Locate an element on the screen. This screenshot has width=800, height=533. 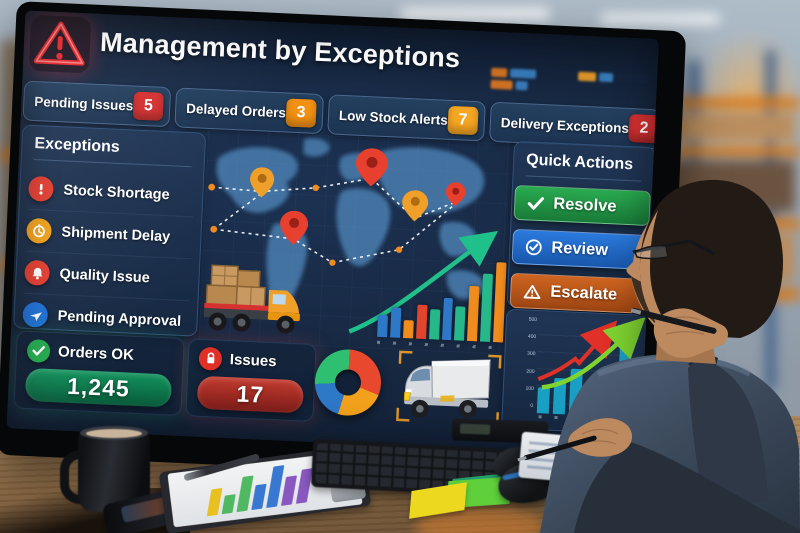
resolve-button: Resolve is located at coordinates (582, 205).